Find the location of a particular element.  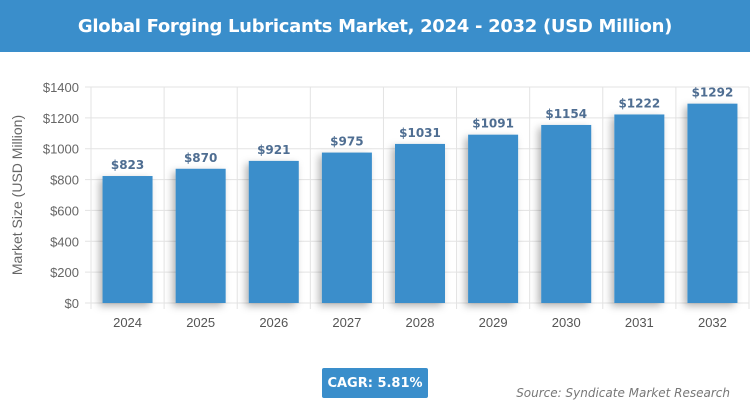

source-note: Source: Syndicate Market Research is located at coordinates (623, 393).